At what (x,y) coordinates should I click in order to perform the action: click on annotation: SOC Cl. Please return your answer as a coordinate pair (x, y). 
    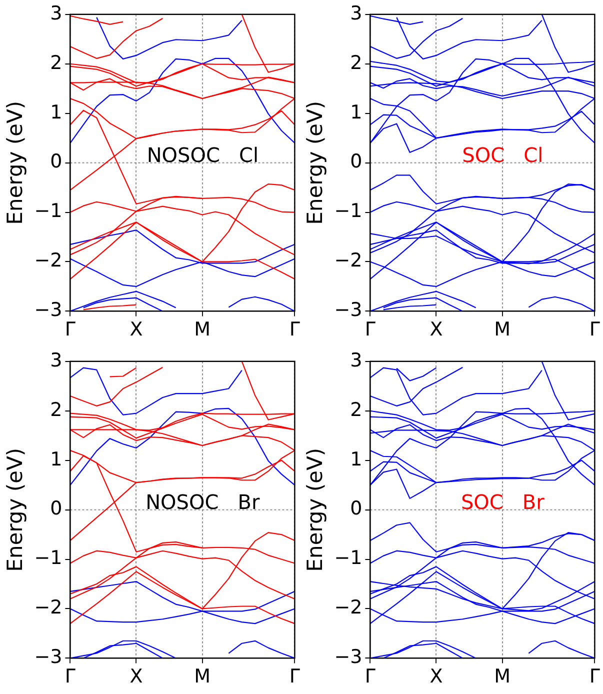
    Looking at the image, I should click on (503, 155).